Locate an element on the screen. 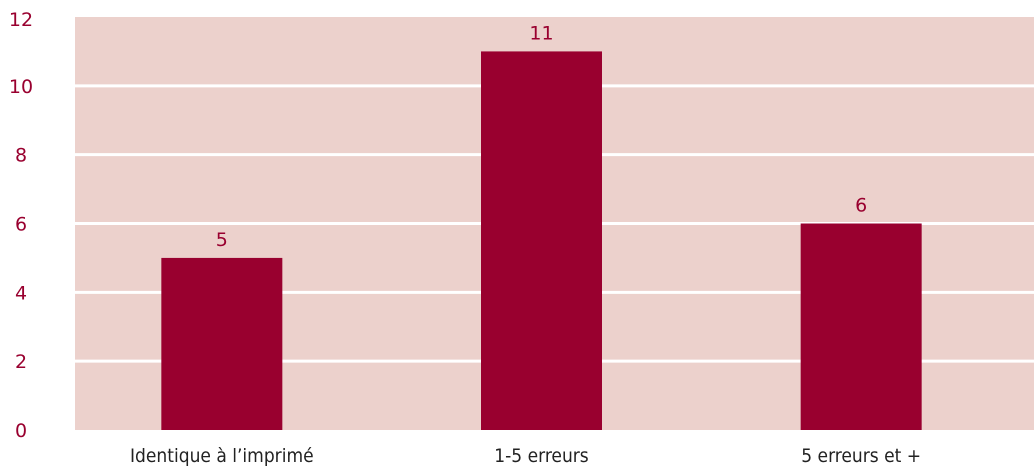 This screenshot has width=1034, height=466. y-tick-label: 6 is located at coordinates (21, 225).